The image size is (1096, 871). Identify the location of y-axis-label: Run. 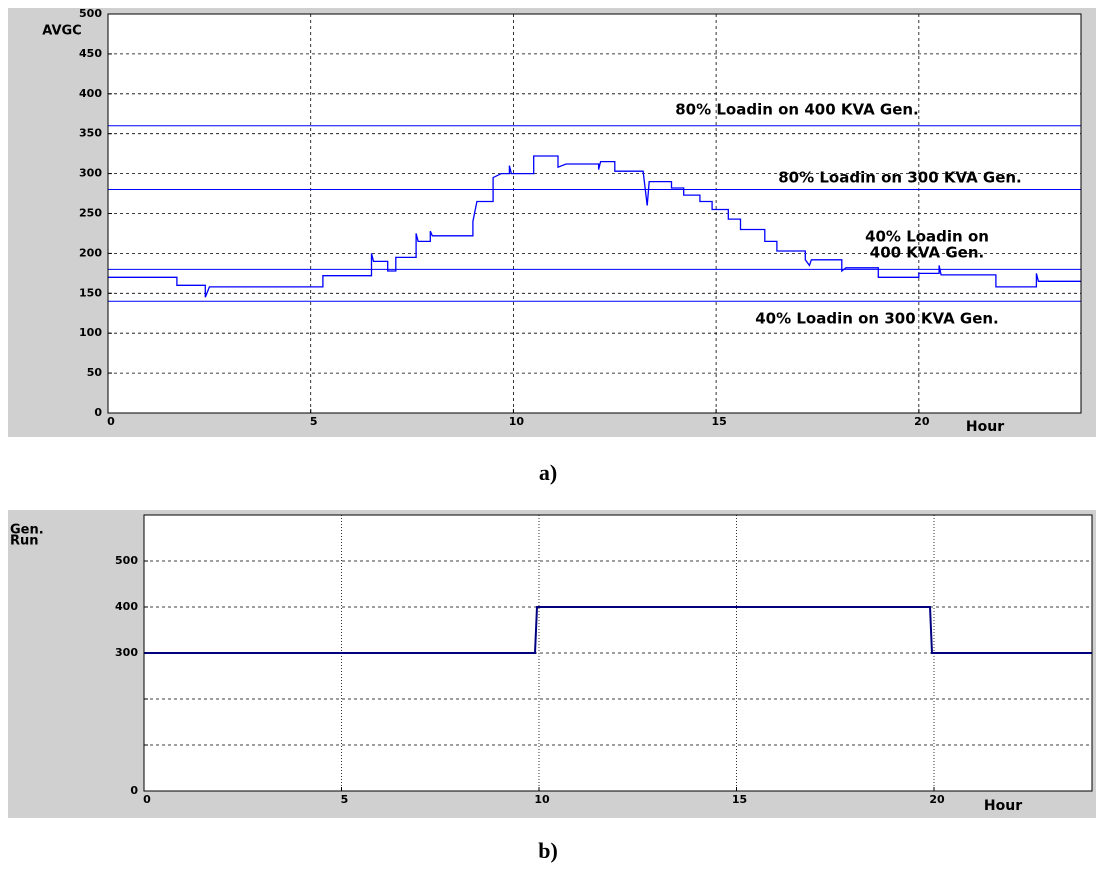
(24, 541).